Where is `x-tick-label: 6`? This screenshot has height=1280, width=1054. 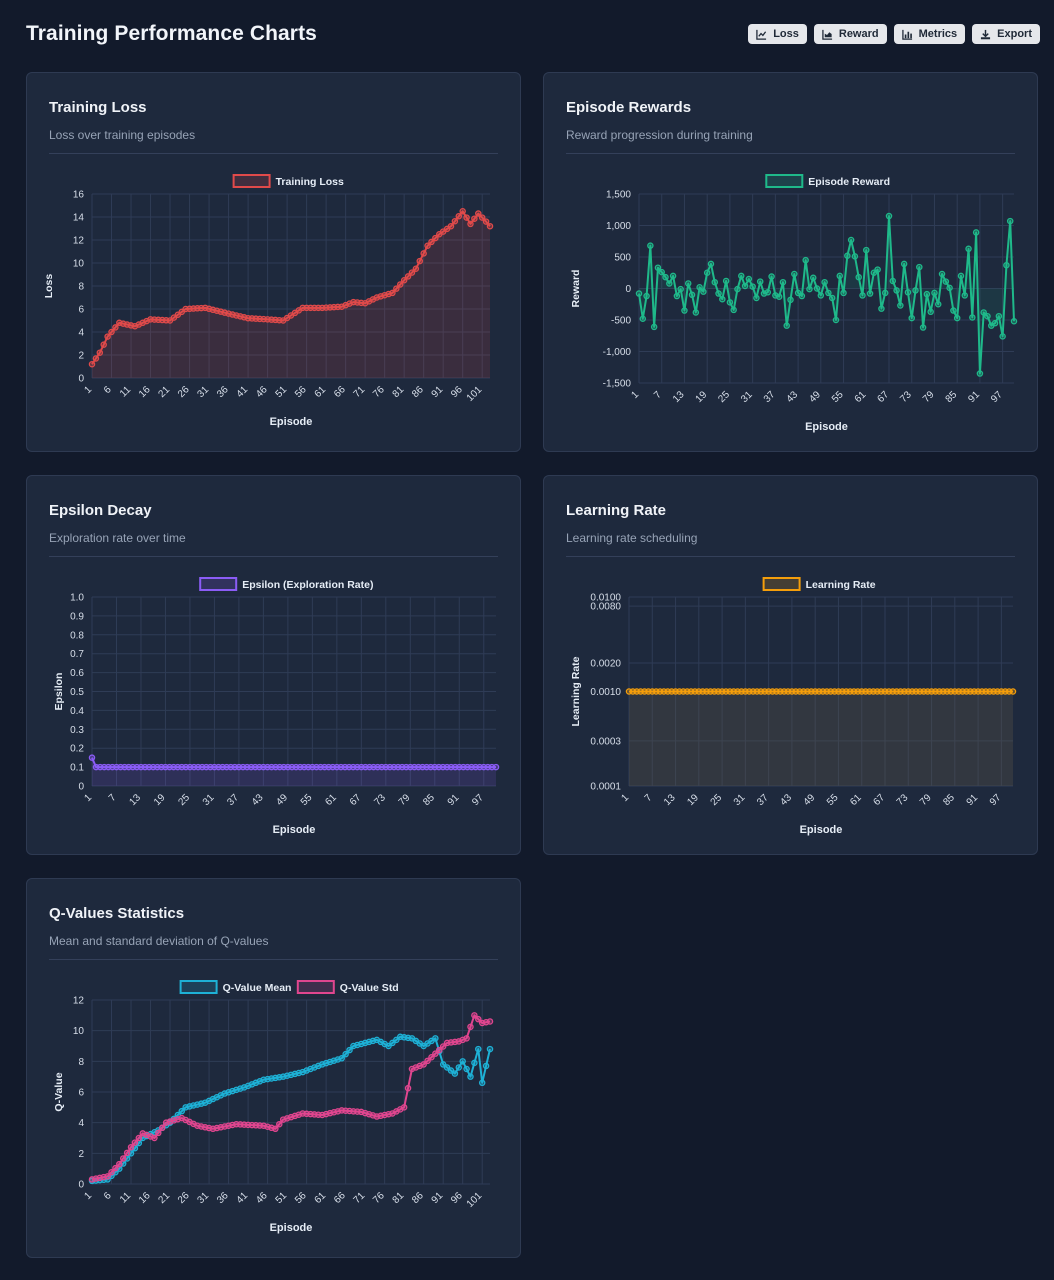 x-tick-label: 6 is located at coordinates (108, 1196).